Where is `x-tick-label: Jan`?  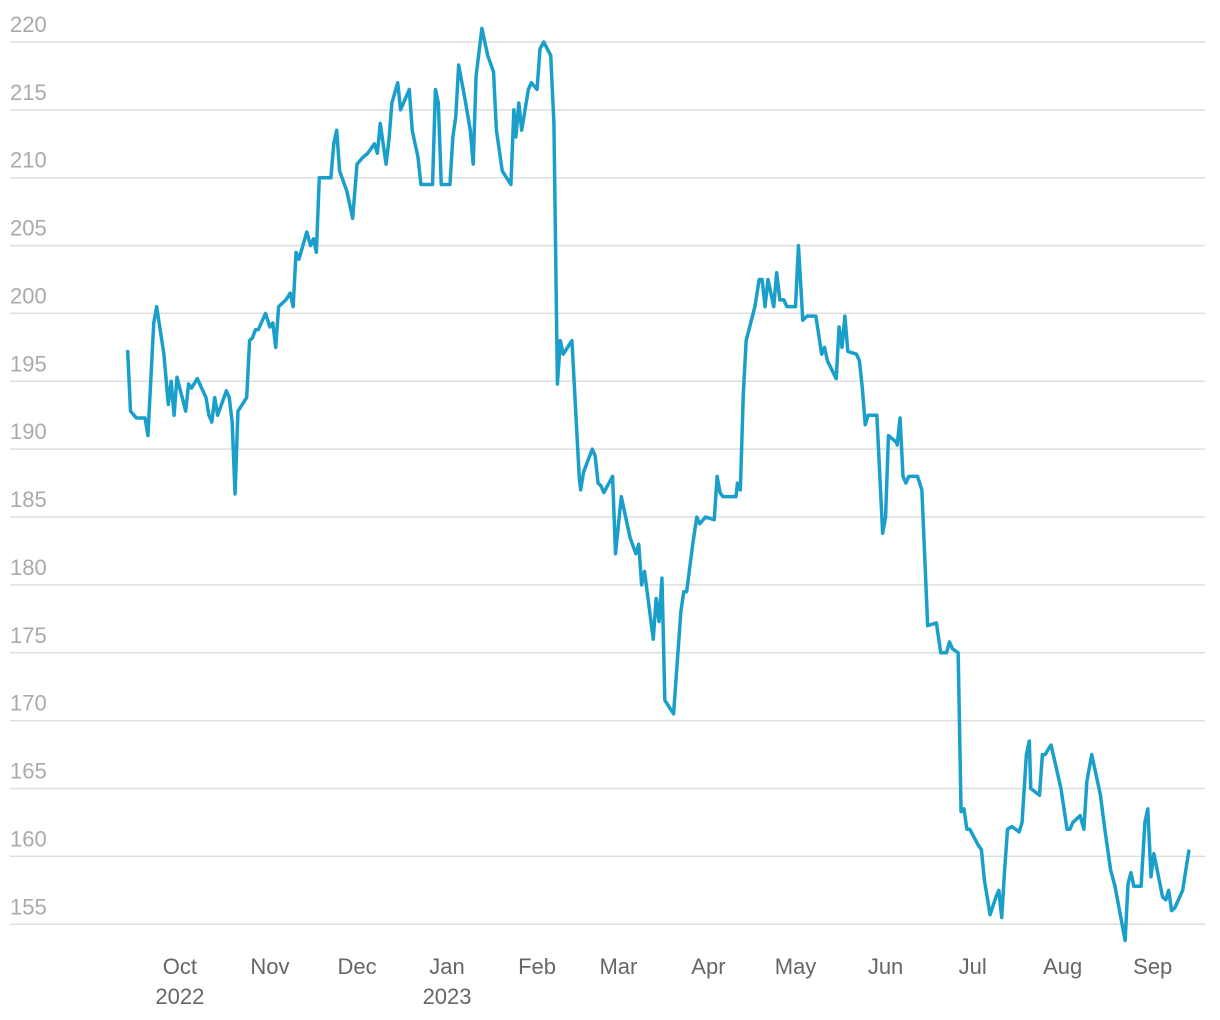
x-tick-label: Jan is located at coordinates (446, 966).